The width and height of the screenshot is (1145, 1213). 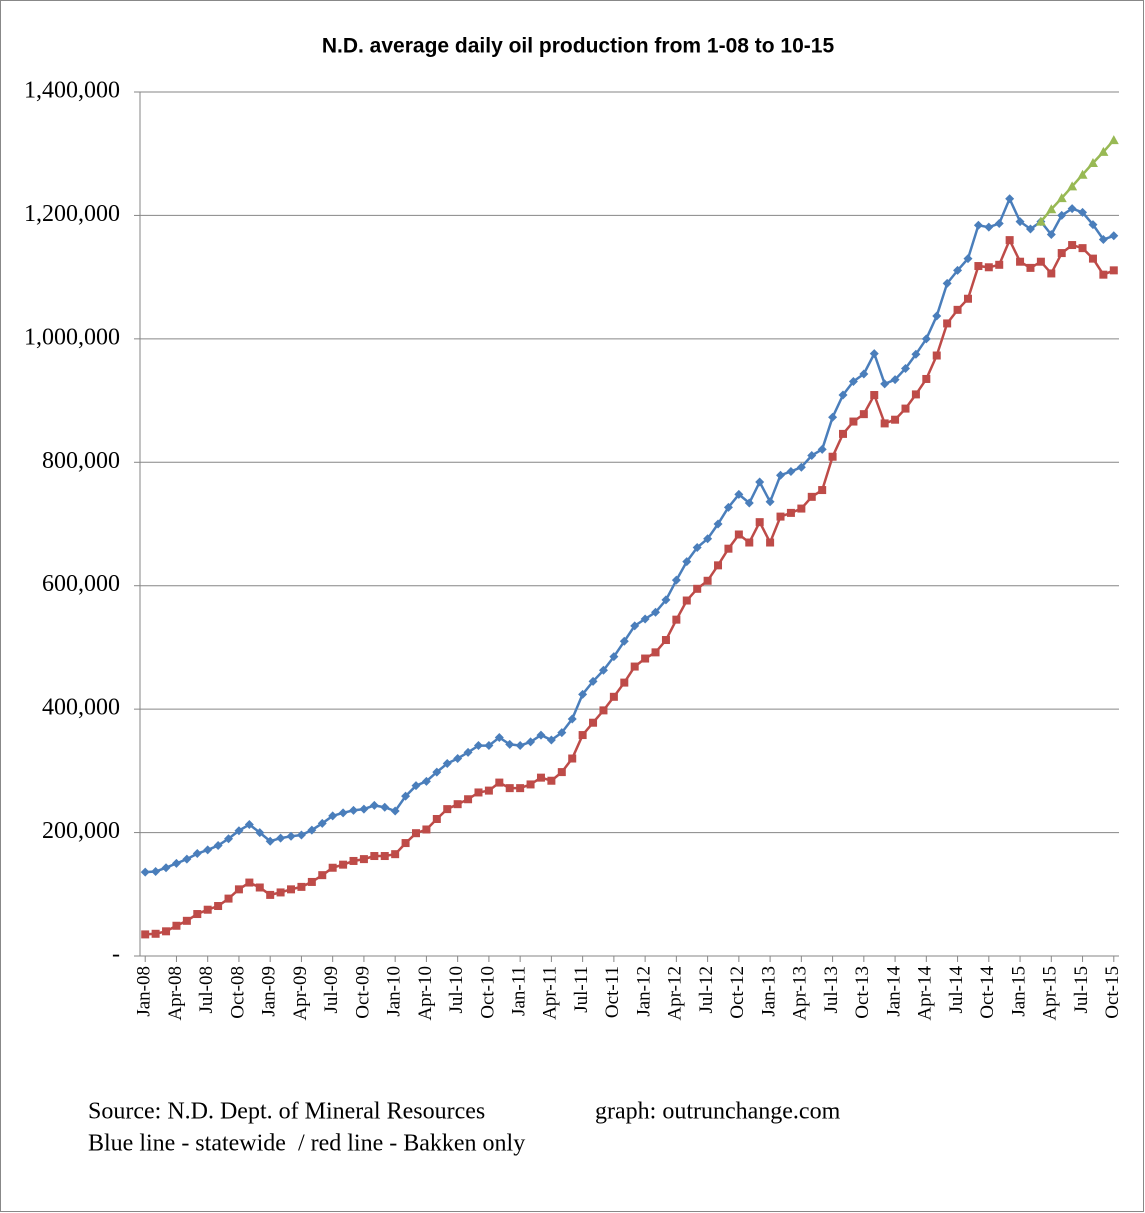 I want to click on y-tick-label: 600,000, so click(x=81, y=584).